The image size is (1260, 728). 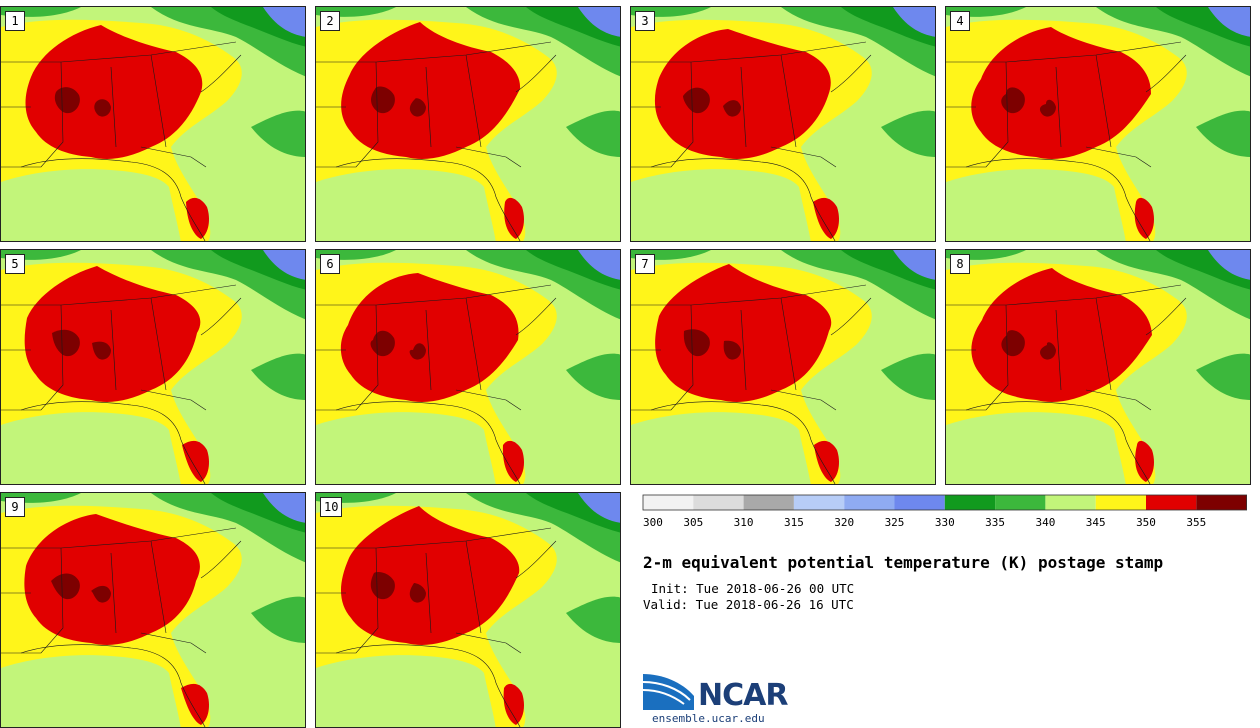 I want to click on member-panel-6: 6, so click(x=468, y=367).